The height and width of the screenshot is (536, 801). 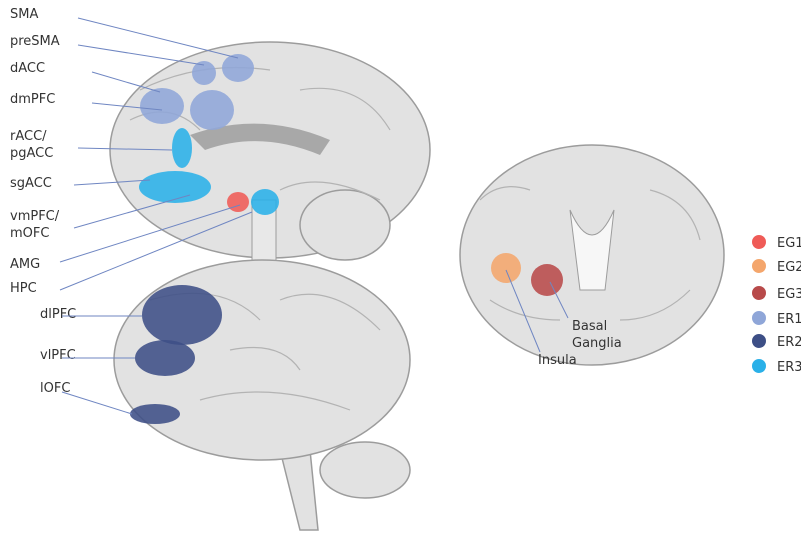 I want to click on label-line: Ganglia, so click(x=597, y=343).